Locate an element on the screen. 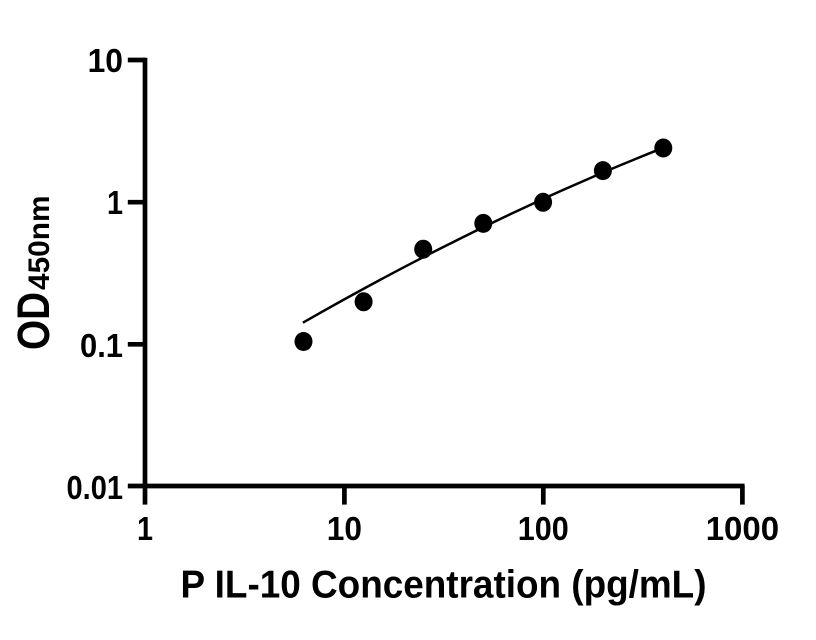 This screenshot has height=640, width=816. svg-text: 0.01 is located at coordinates (95, 487).